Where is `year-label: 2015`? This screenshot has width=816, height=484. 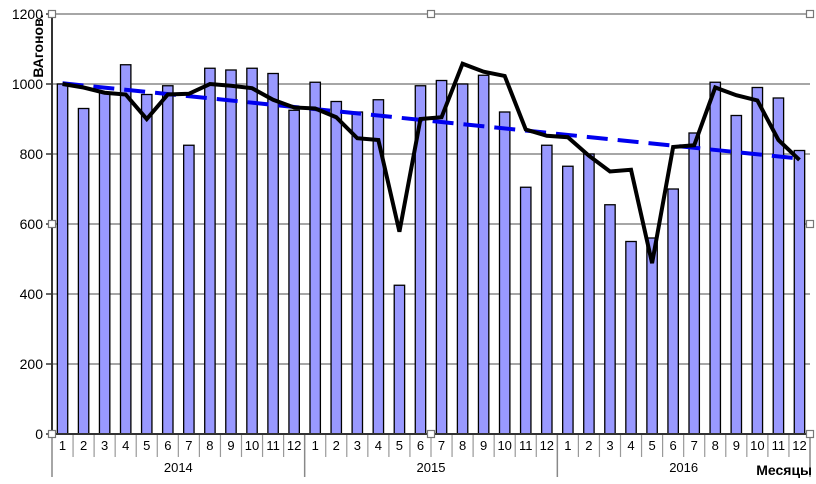
year-label: 2015 is located at coordinates (431, 467).